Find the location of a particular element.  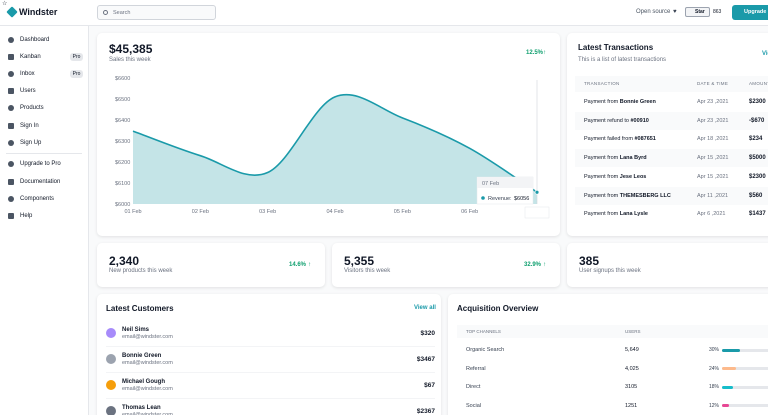

tooltip-title: 07 Feb is located at coordinates (490, 184).